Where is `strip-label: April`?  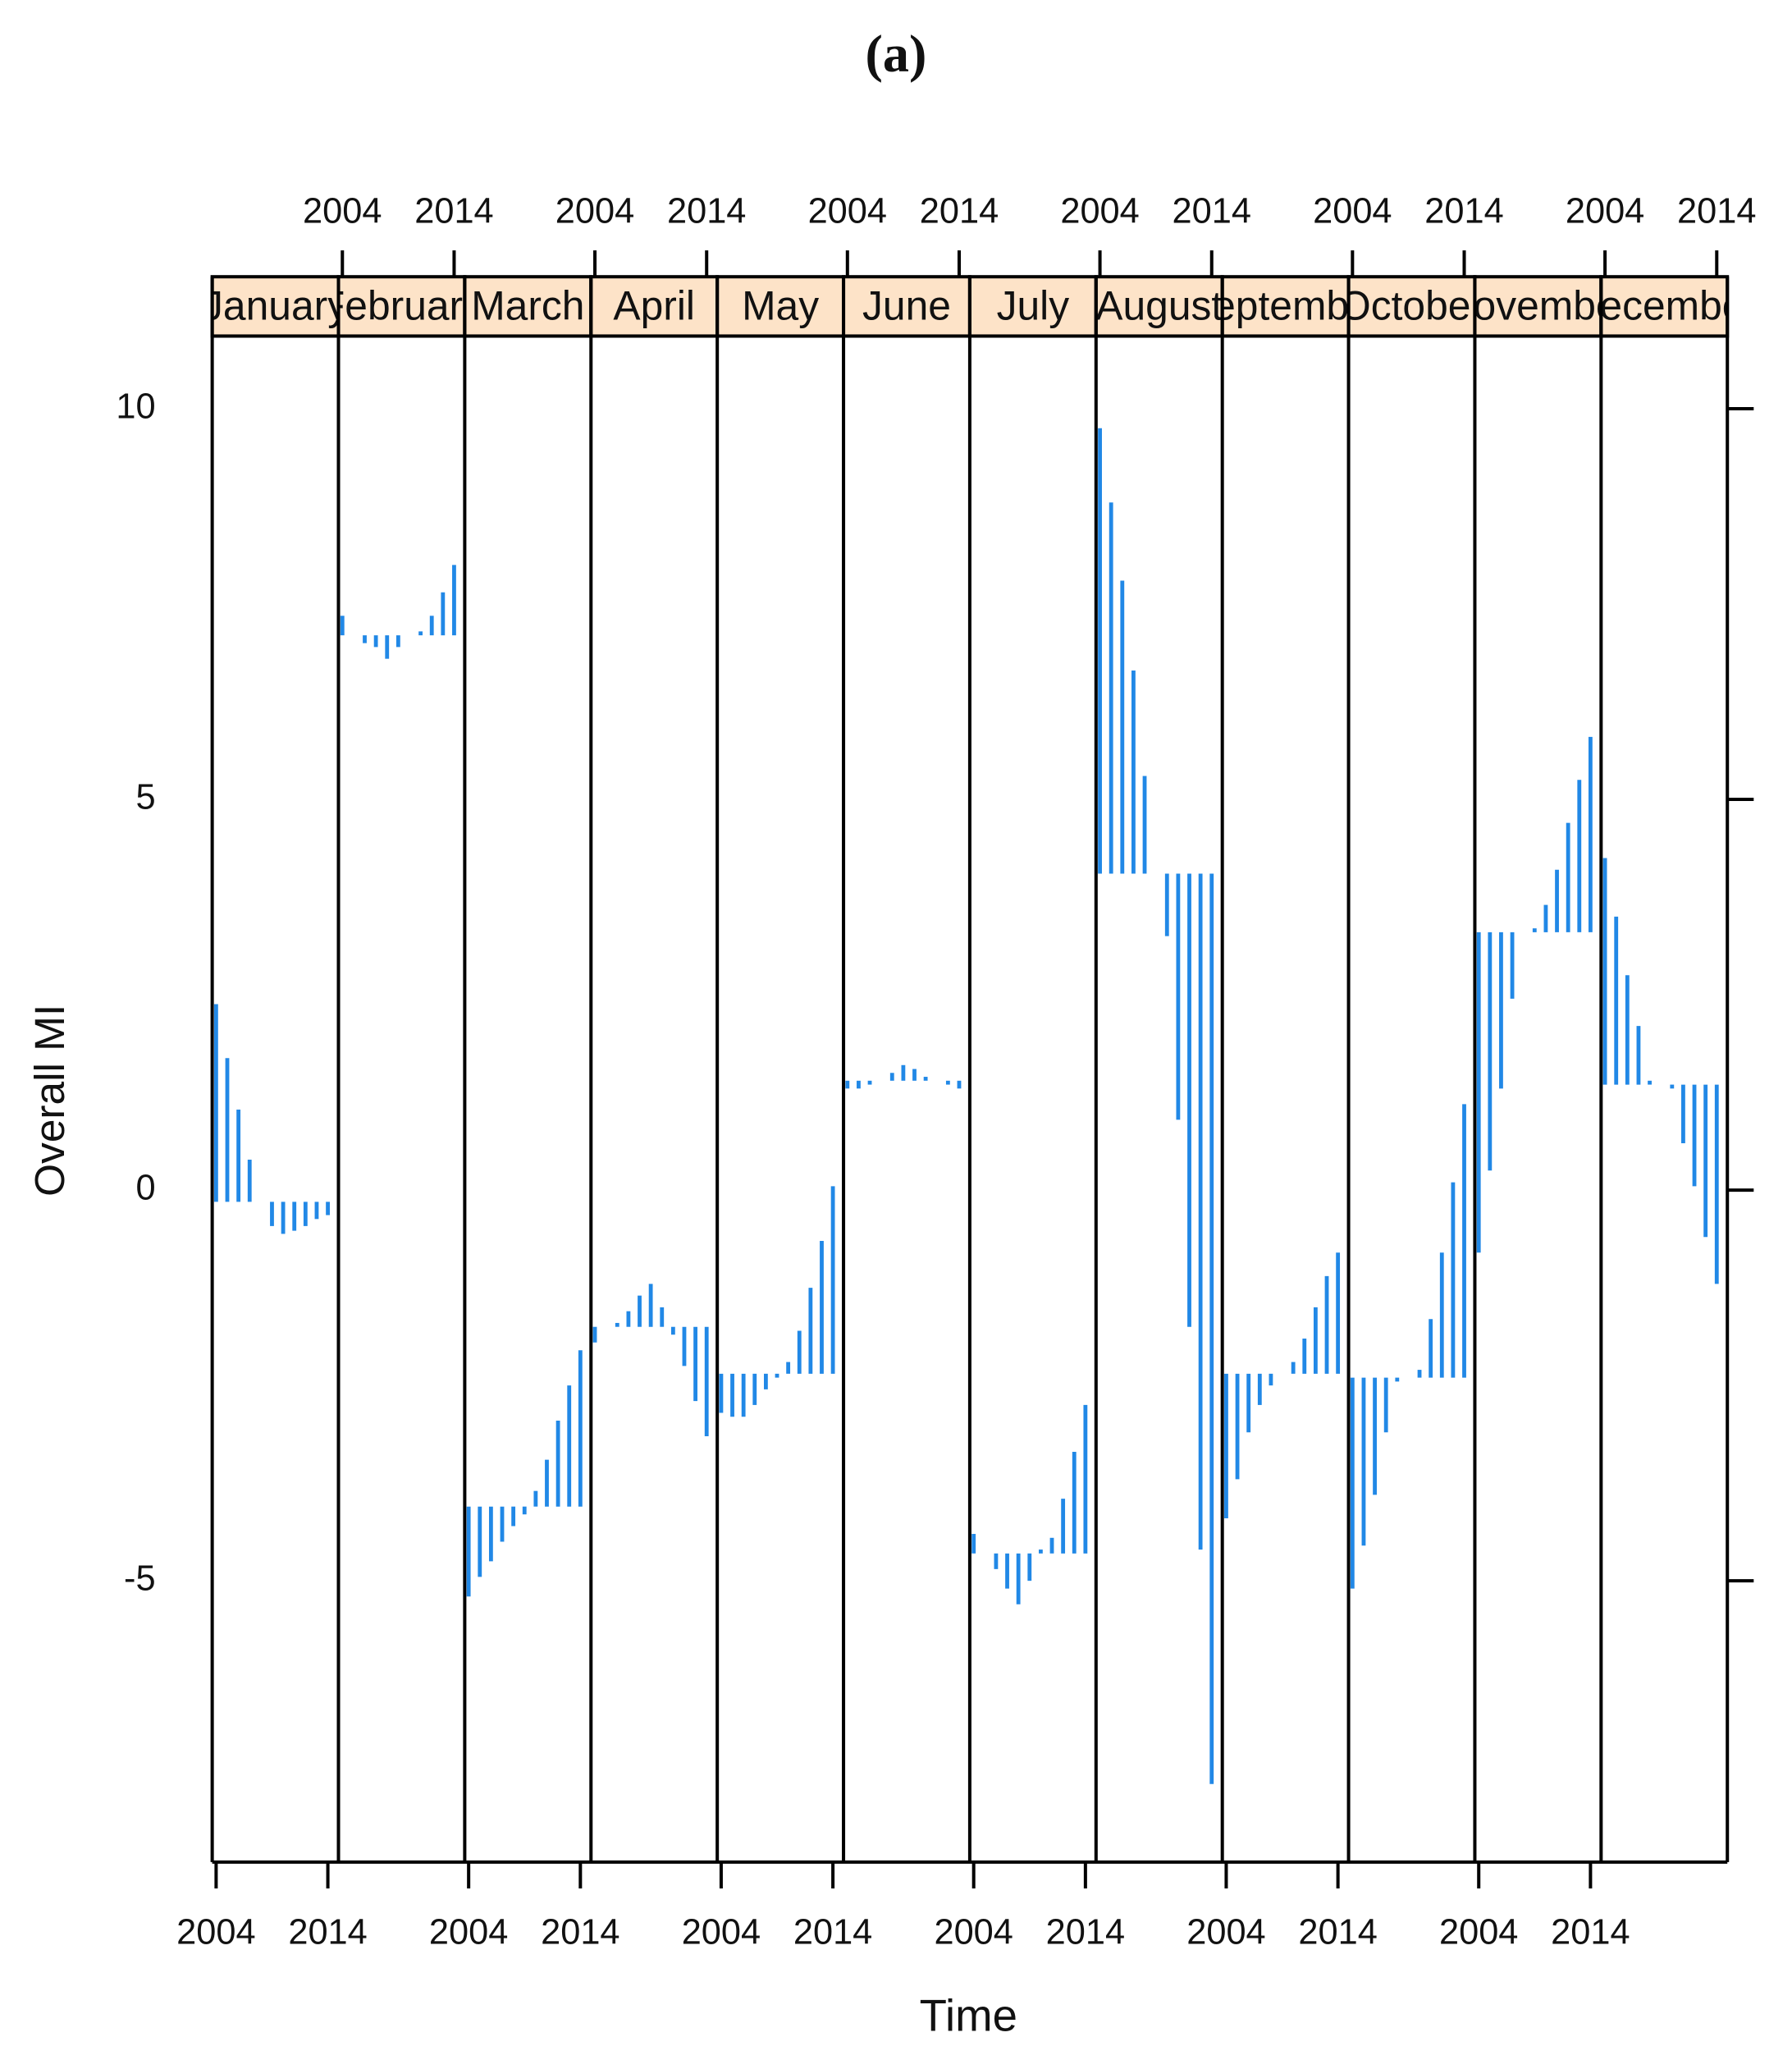
strip-label: April is located at coordinates (654, 306).